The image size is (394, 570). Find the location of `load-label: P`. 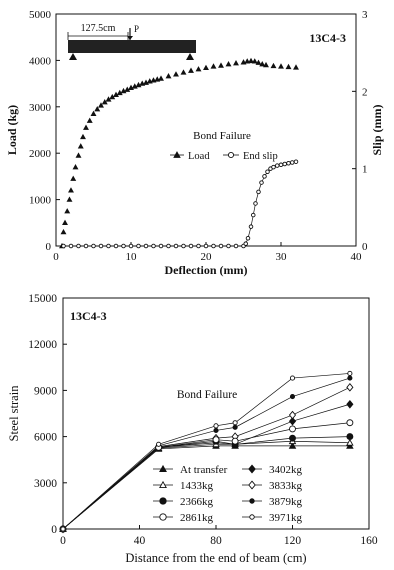

load-label: P is located at coordinates (136, 29).